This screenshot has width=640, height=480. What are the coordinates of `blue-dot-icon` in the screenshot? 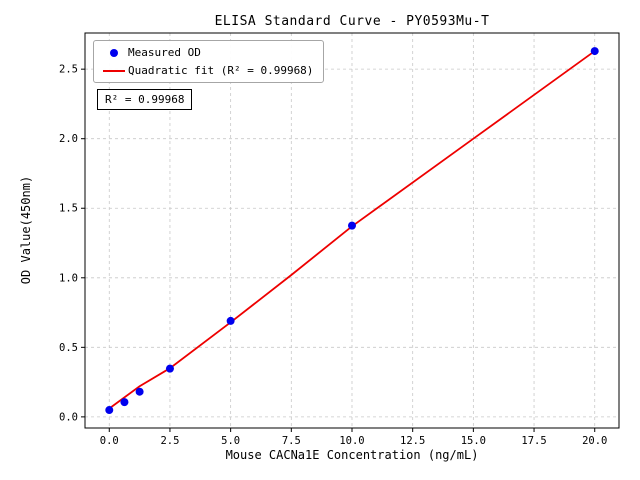 It's located at (114, 52).